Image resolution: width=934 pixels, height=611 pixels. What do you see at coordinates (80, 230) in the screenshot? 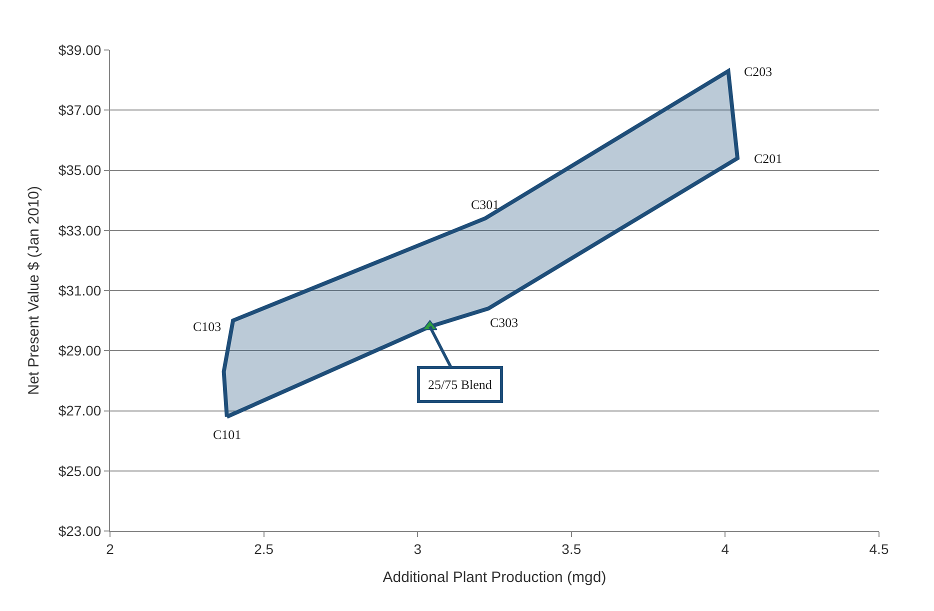
I see `y-tick-label: $33.00` at bounding box center [80, 230].